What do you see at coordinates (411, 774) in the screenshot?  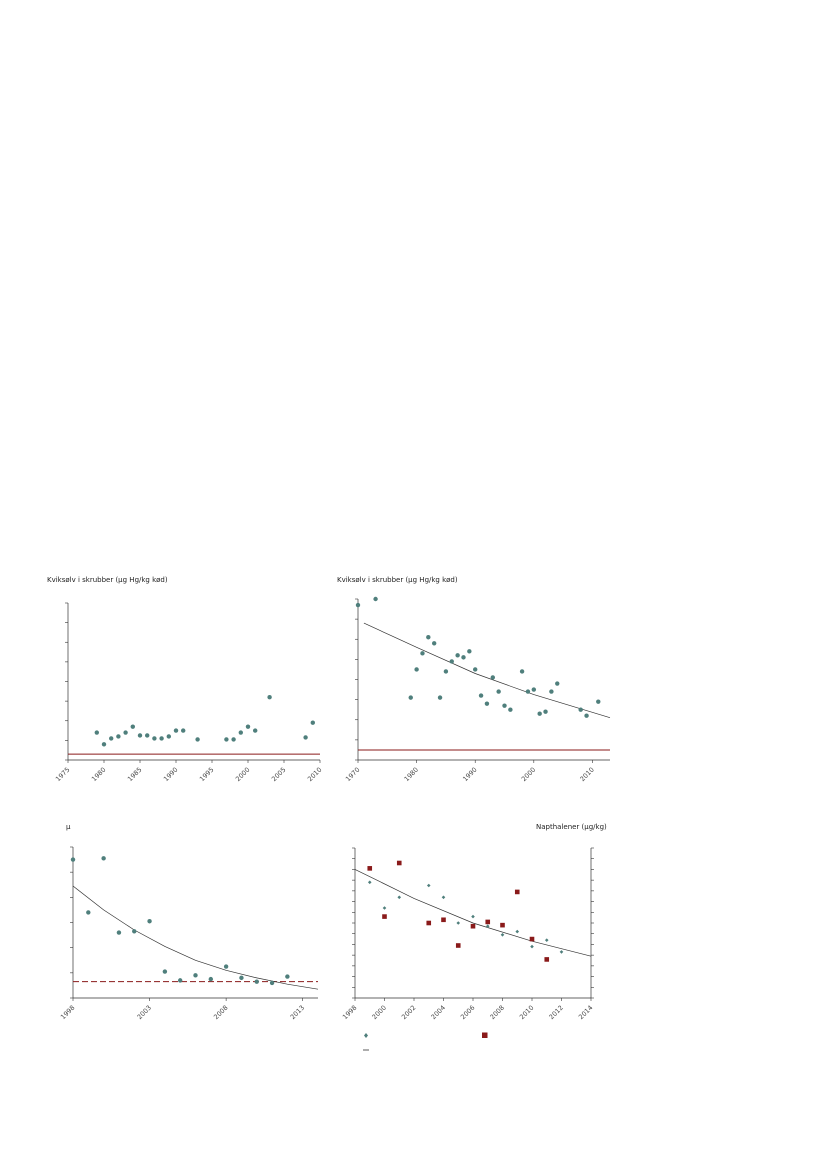 I see `x-tick-label: 1980` at bounding box center [411, 774].